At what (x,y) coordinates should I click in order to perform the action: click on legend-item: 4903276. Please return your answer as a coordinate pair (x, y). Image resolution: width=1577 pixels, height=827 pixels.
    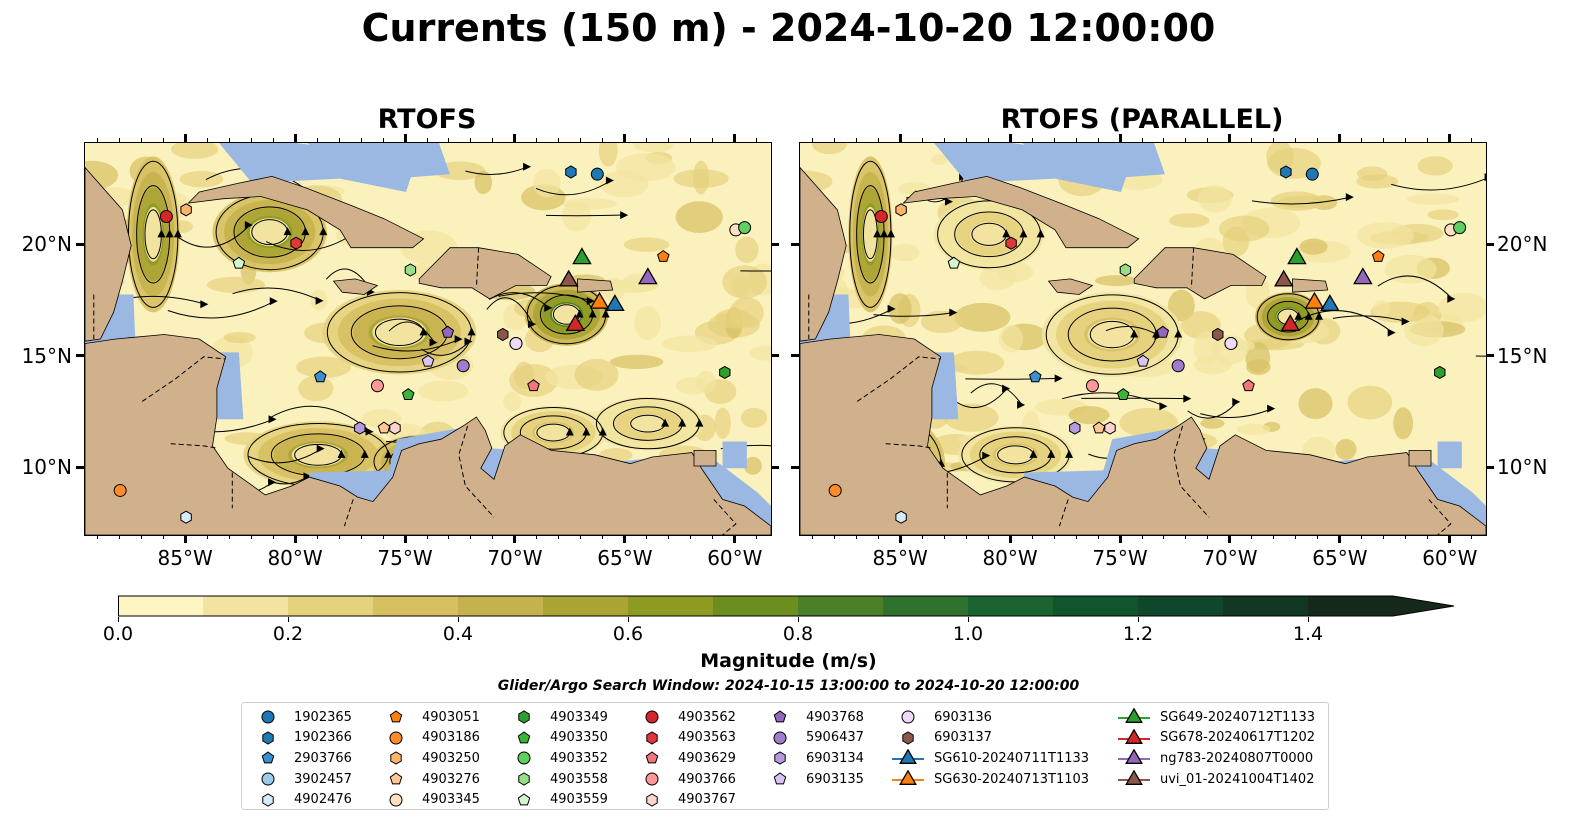
    Looking at the image, I should click on (429, 779).